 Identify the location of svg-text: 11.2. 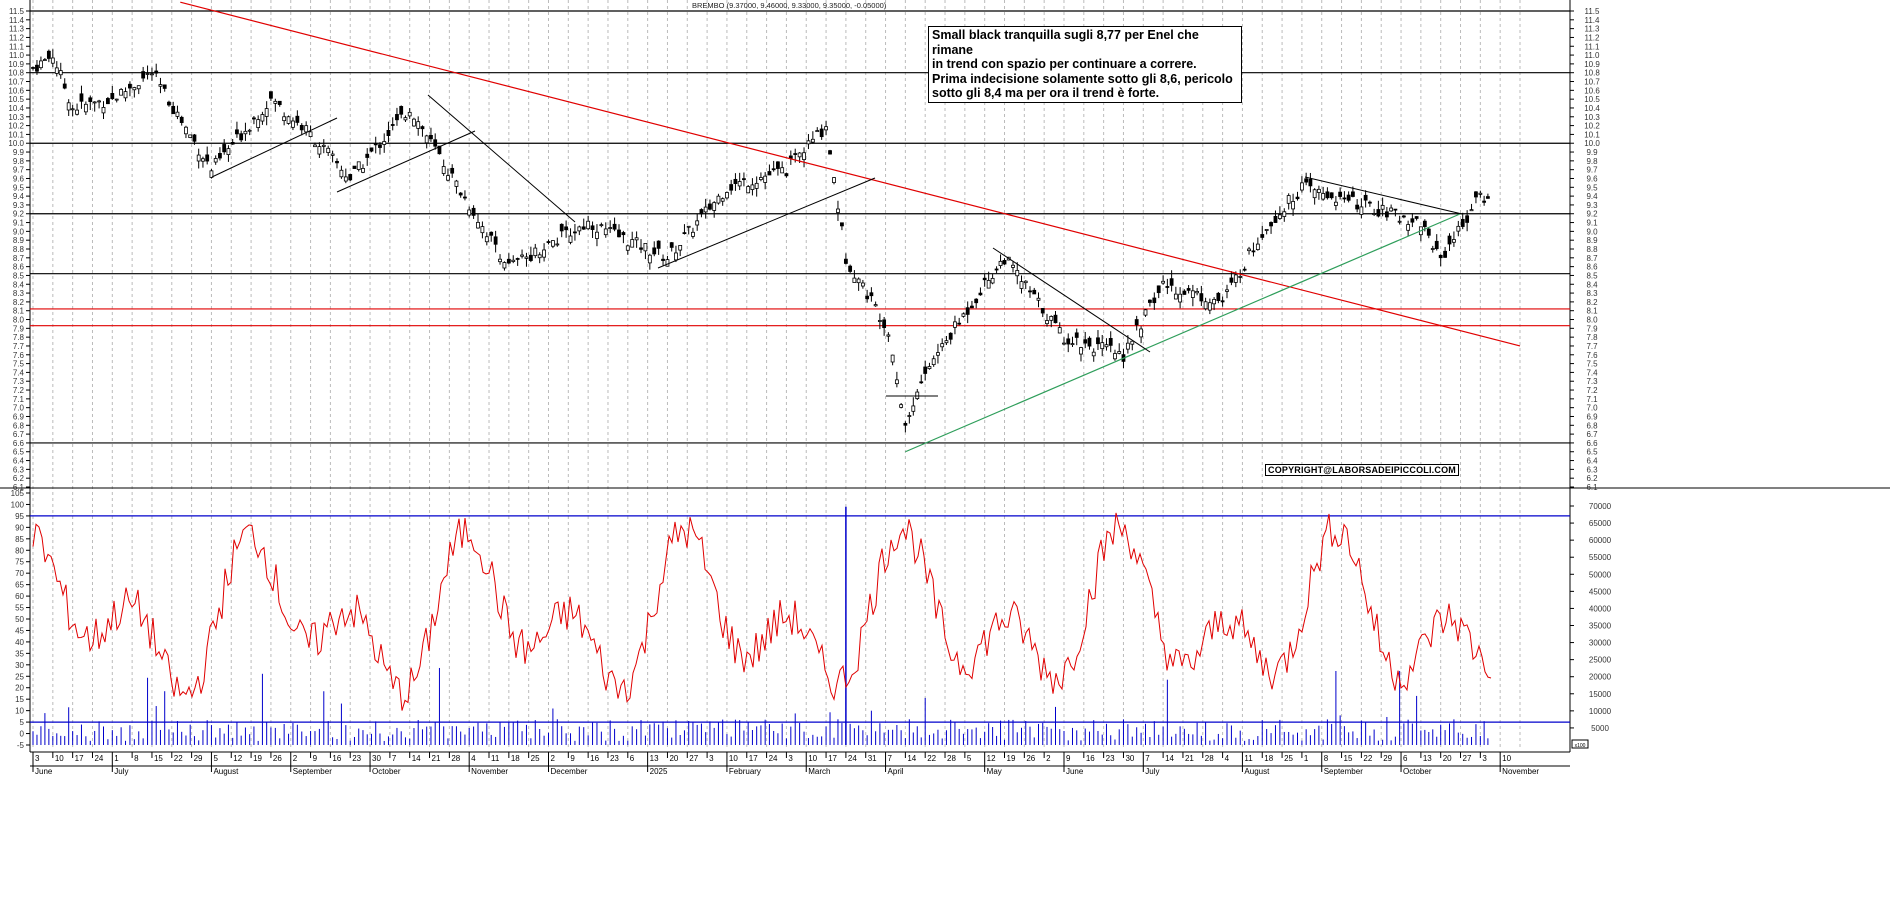
(17, 37).